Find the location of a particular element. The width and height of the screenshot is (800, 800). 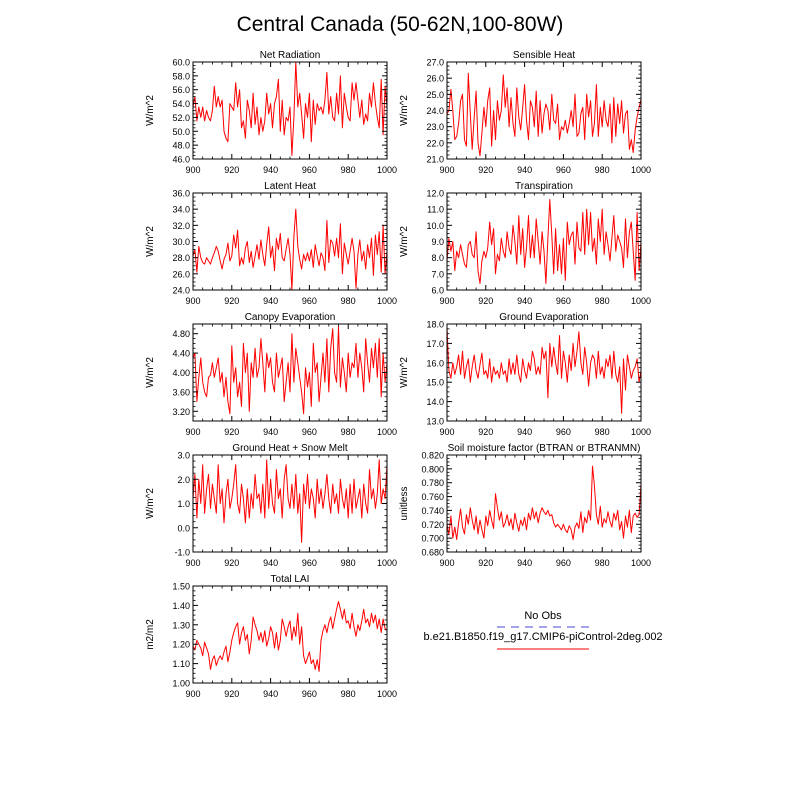

y-tick-label: 0.0 is located at coordinates (183, 528).